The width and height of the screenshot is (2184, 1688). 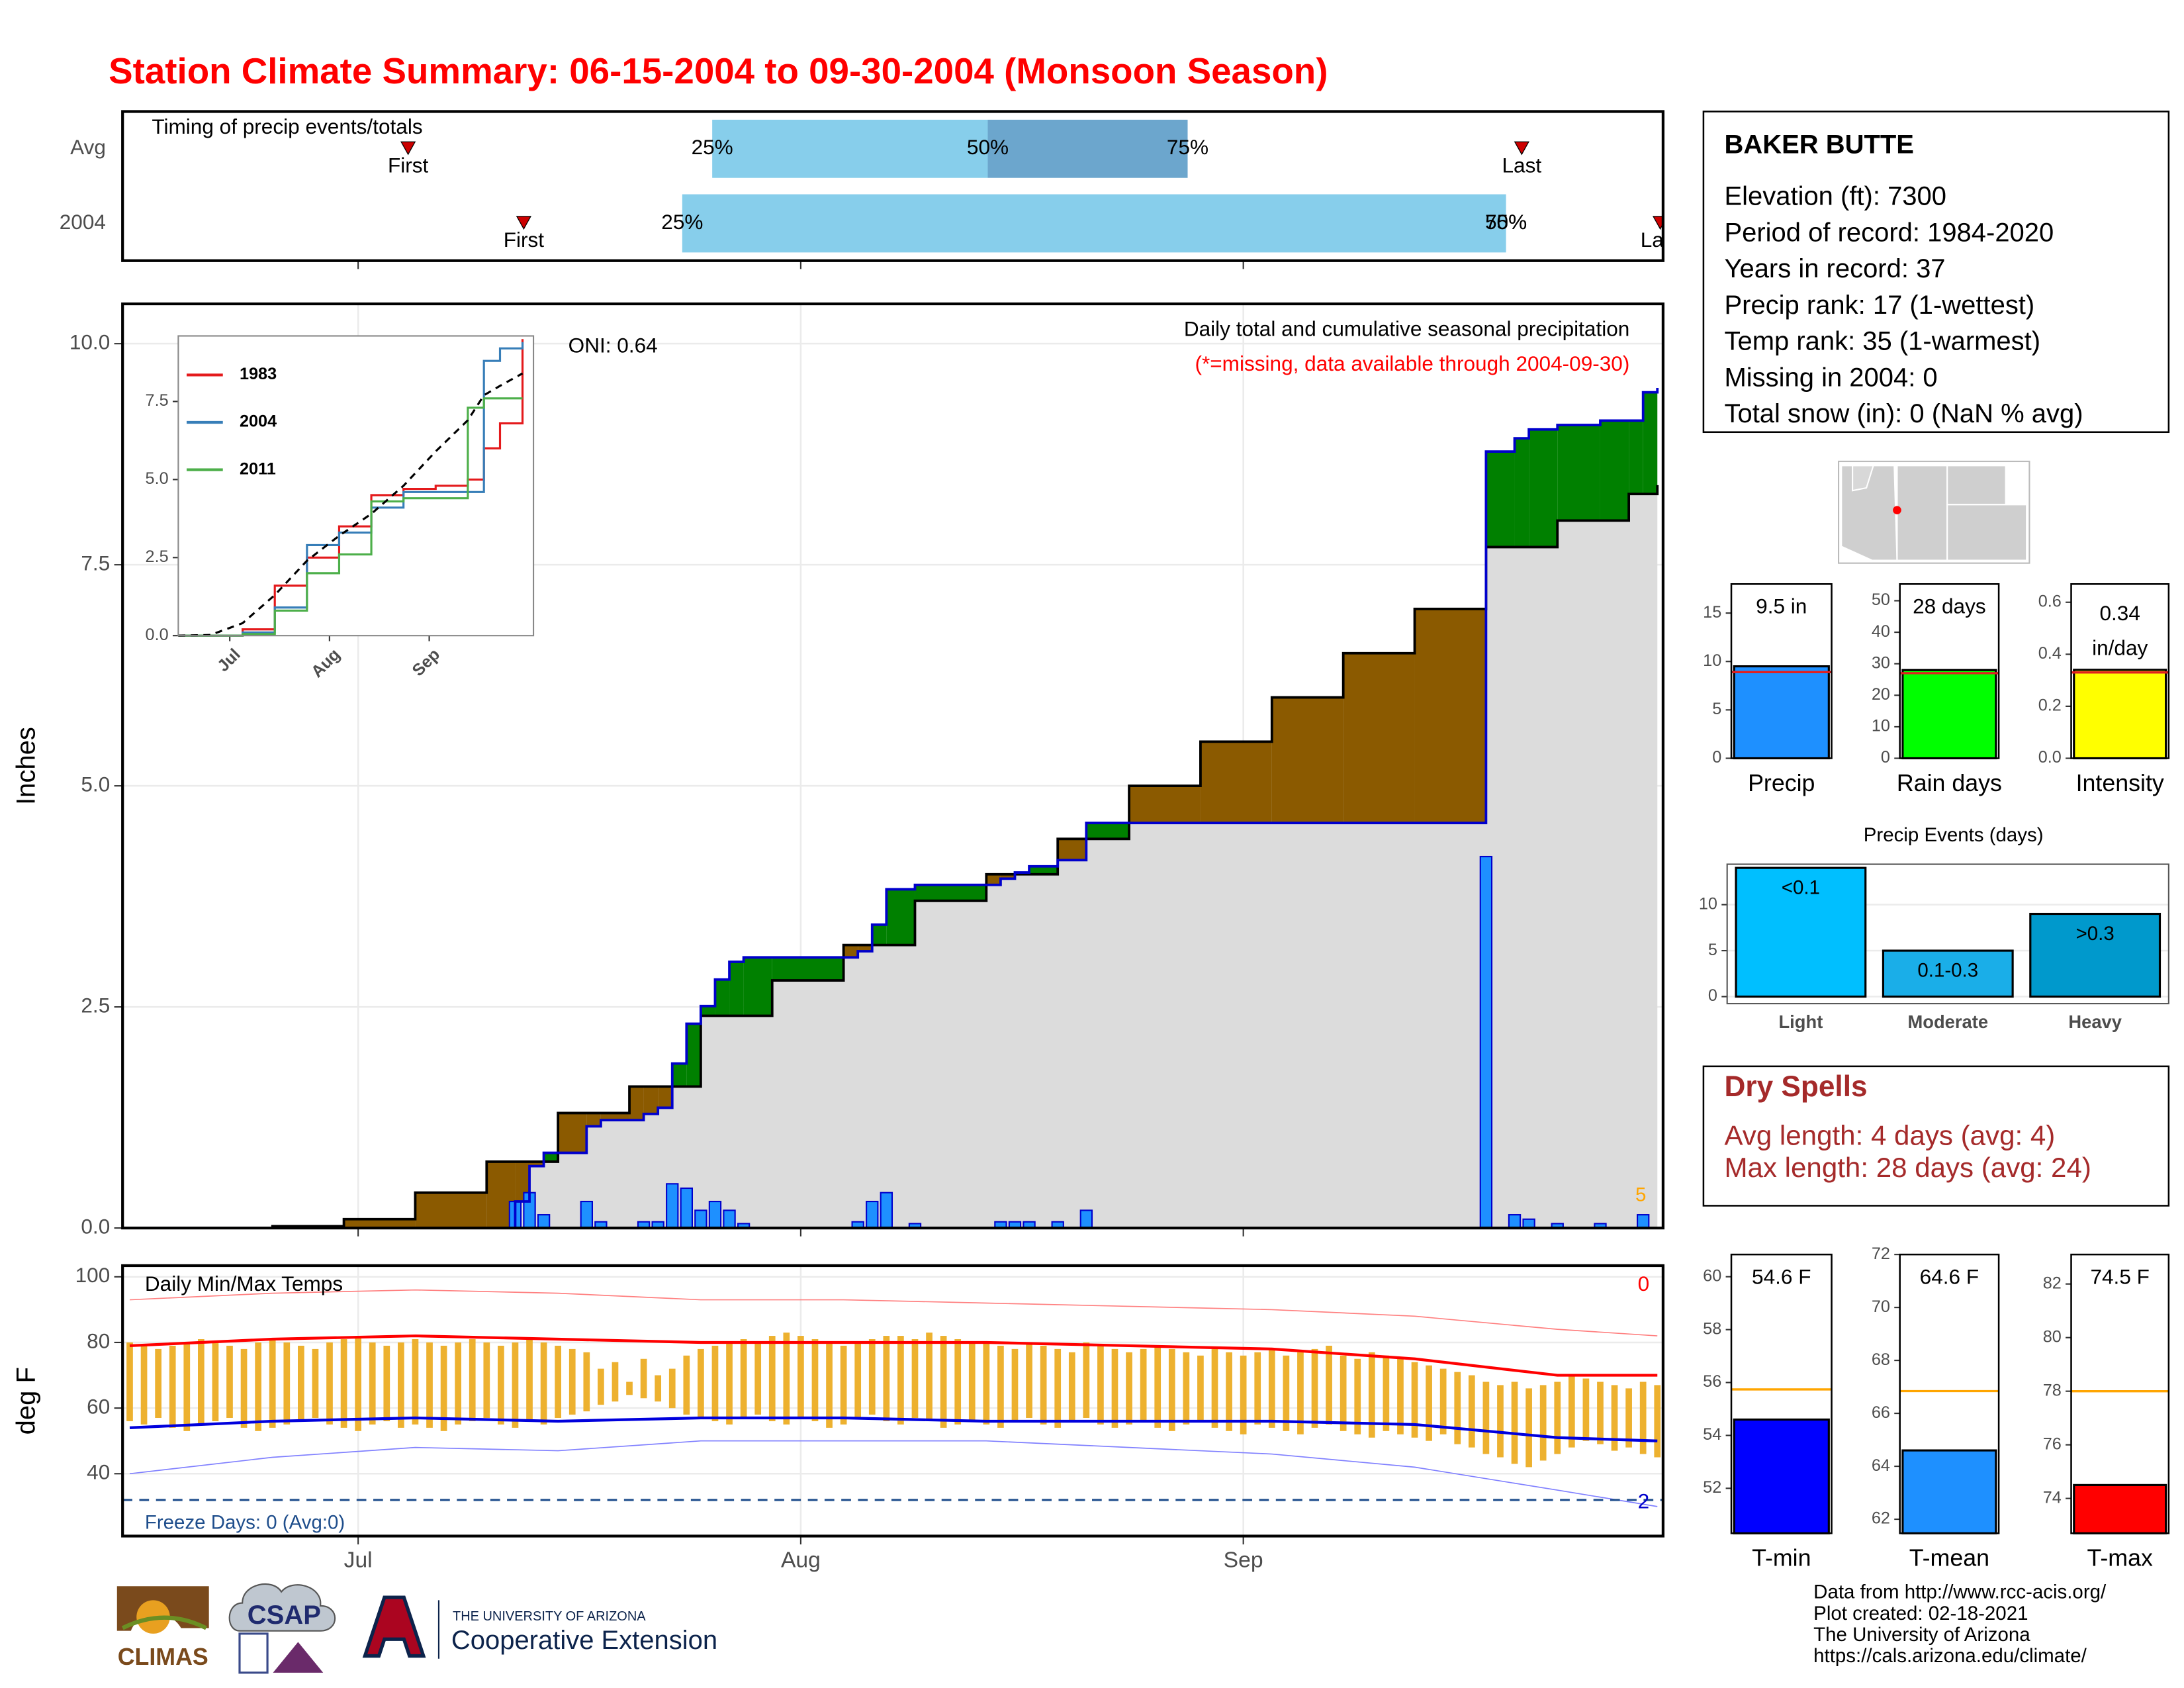 What do you see at coordinates (1889, 232) in the screenshot?
I see `station-line: Period of record: 1984-2020` at bounding box center [1889, 232].